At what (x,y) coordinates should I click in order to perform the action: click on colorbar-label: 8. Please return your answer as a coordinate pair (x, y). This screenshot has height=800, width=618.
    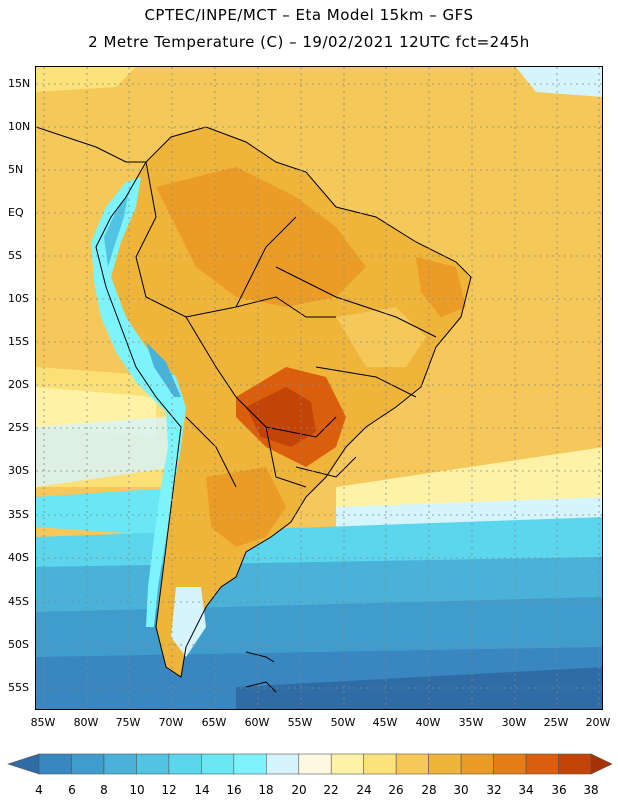
    Looking at the image, I should click on (104, 790).